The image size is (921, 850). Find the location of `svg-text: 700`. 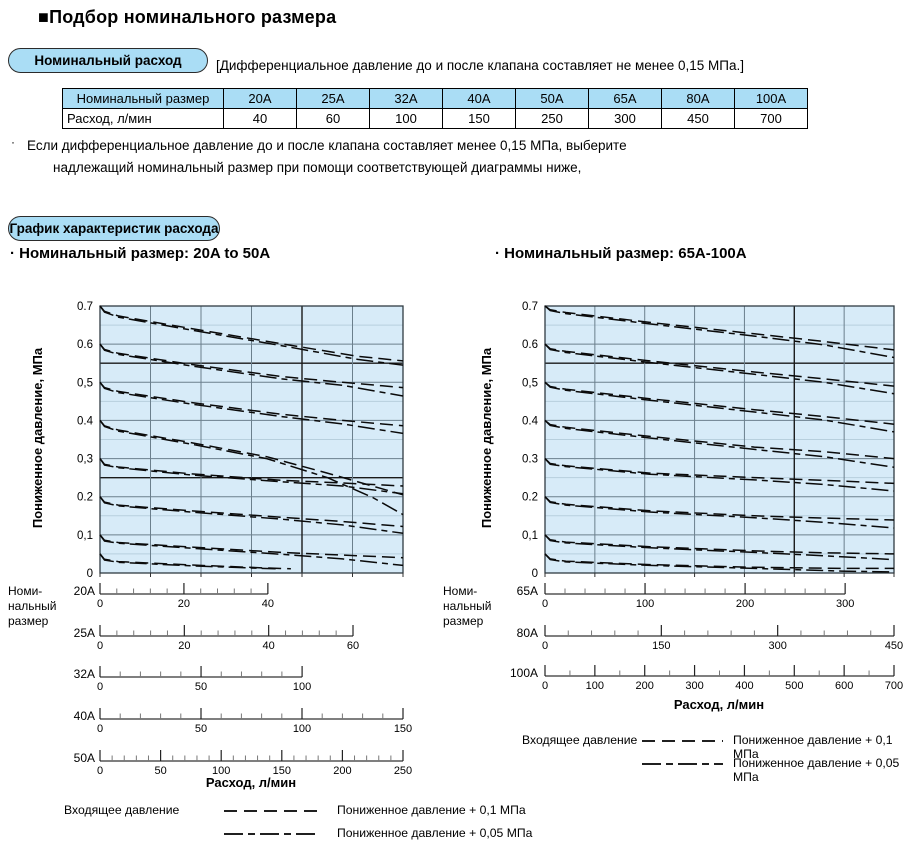

svg-text: 700 is located at coordinates (894, 686).